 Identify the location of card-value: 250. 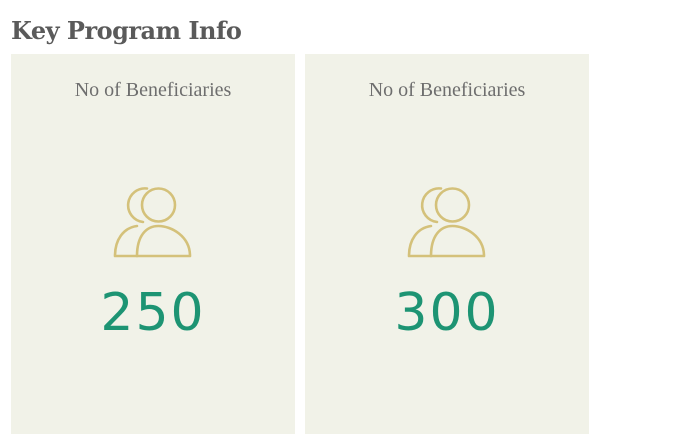
(153, 313).